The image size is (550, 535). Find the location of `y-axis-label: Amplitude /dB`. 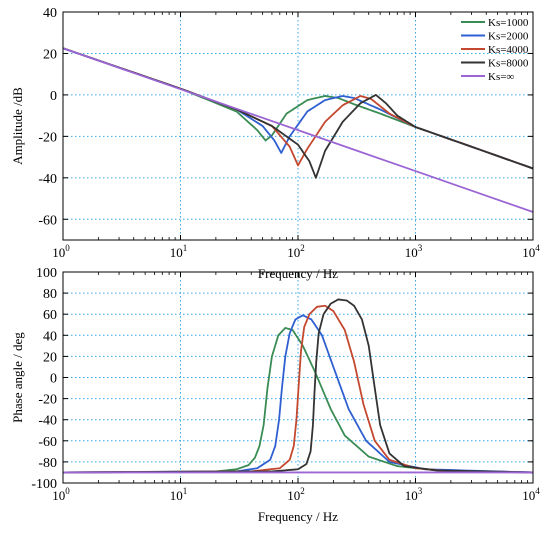

y-axis-label: Amplitude /dB is located at coordinates (17, 126).